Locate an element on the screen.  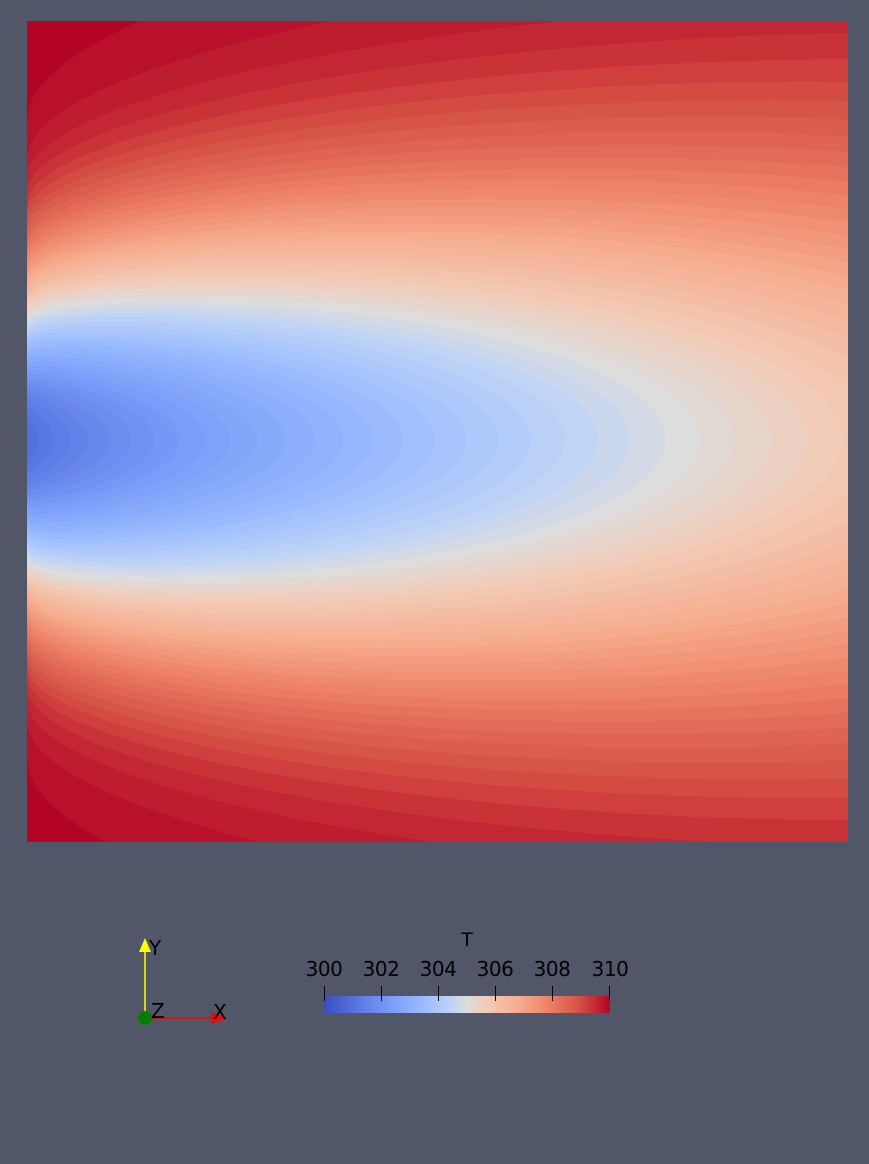
tick-label-306: 306 is located at coordinates (495, 969).